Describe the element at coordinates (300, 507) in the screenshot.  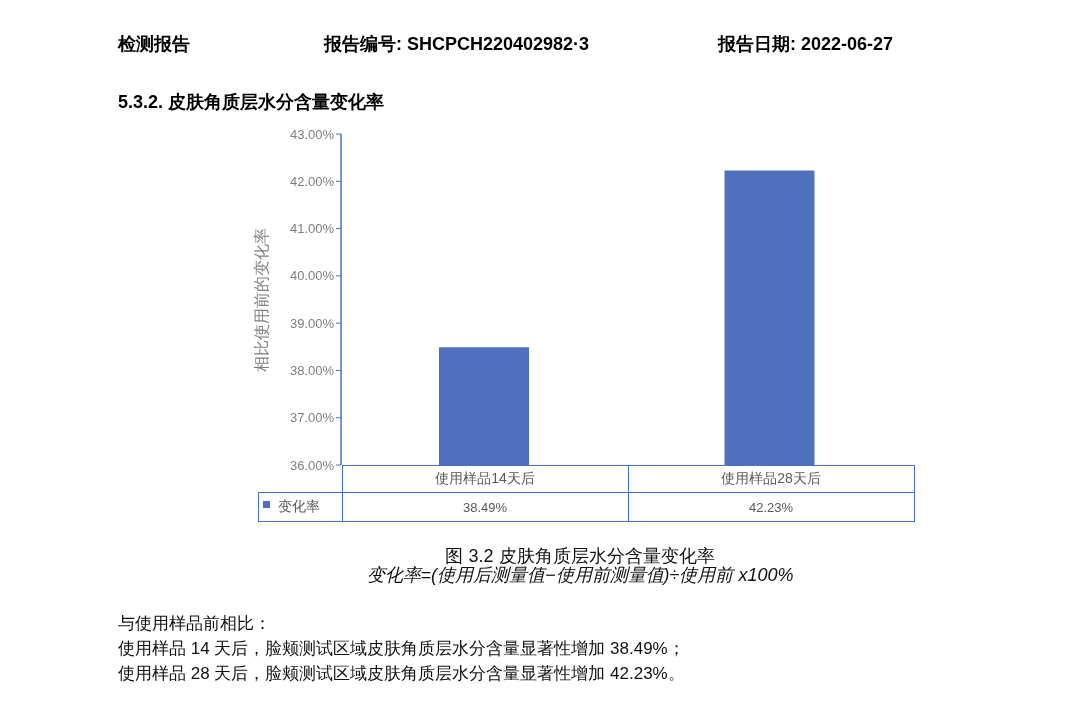
I see `legend-label: 变化率` at that location.